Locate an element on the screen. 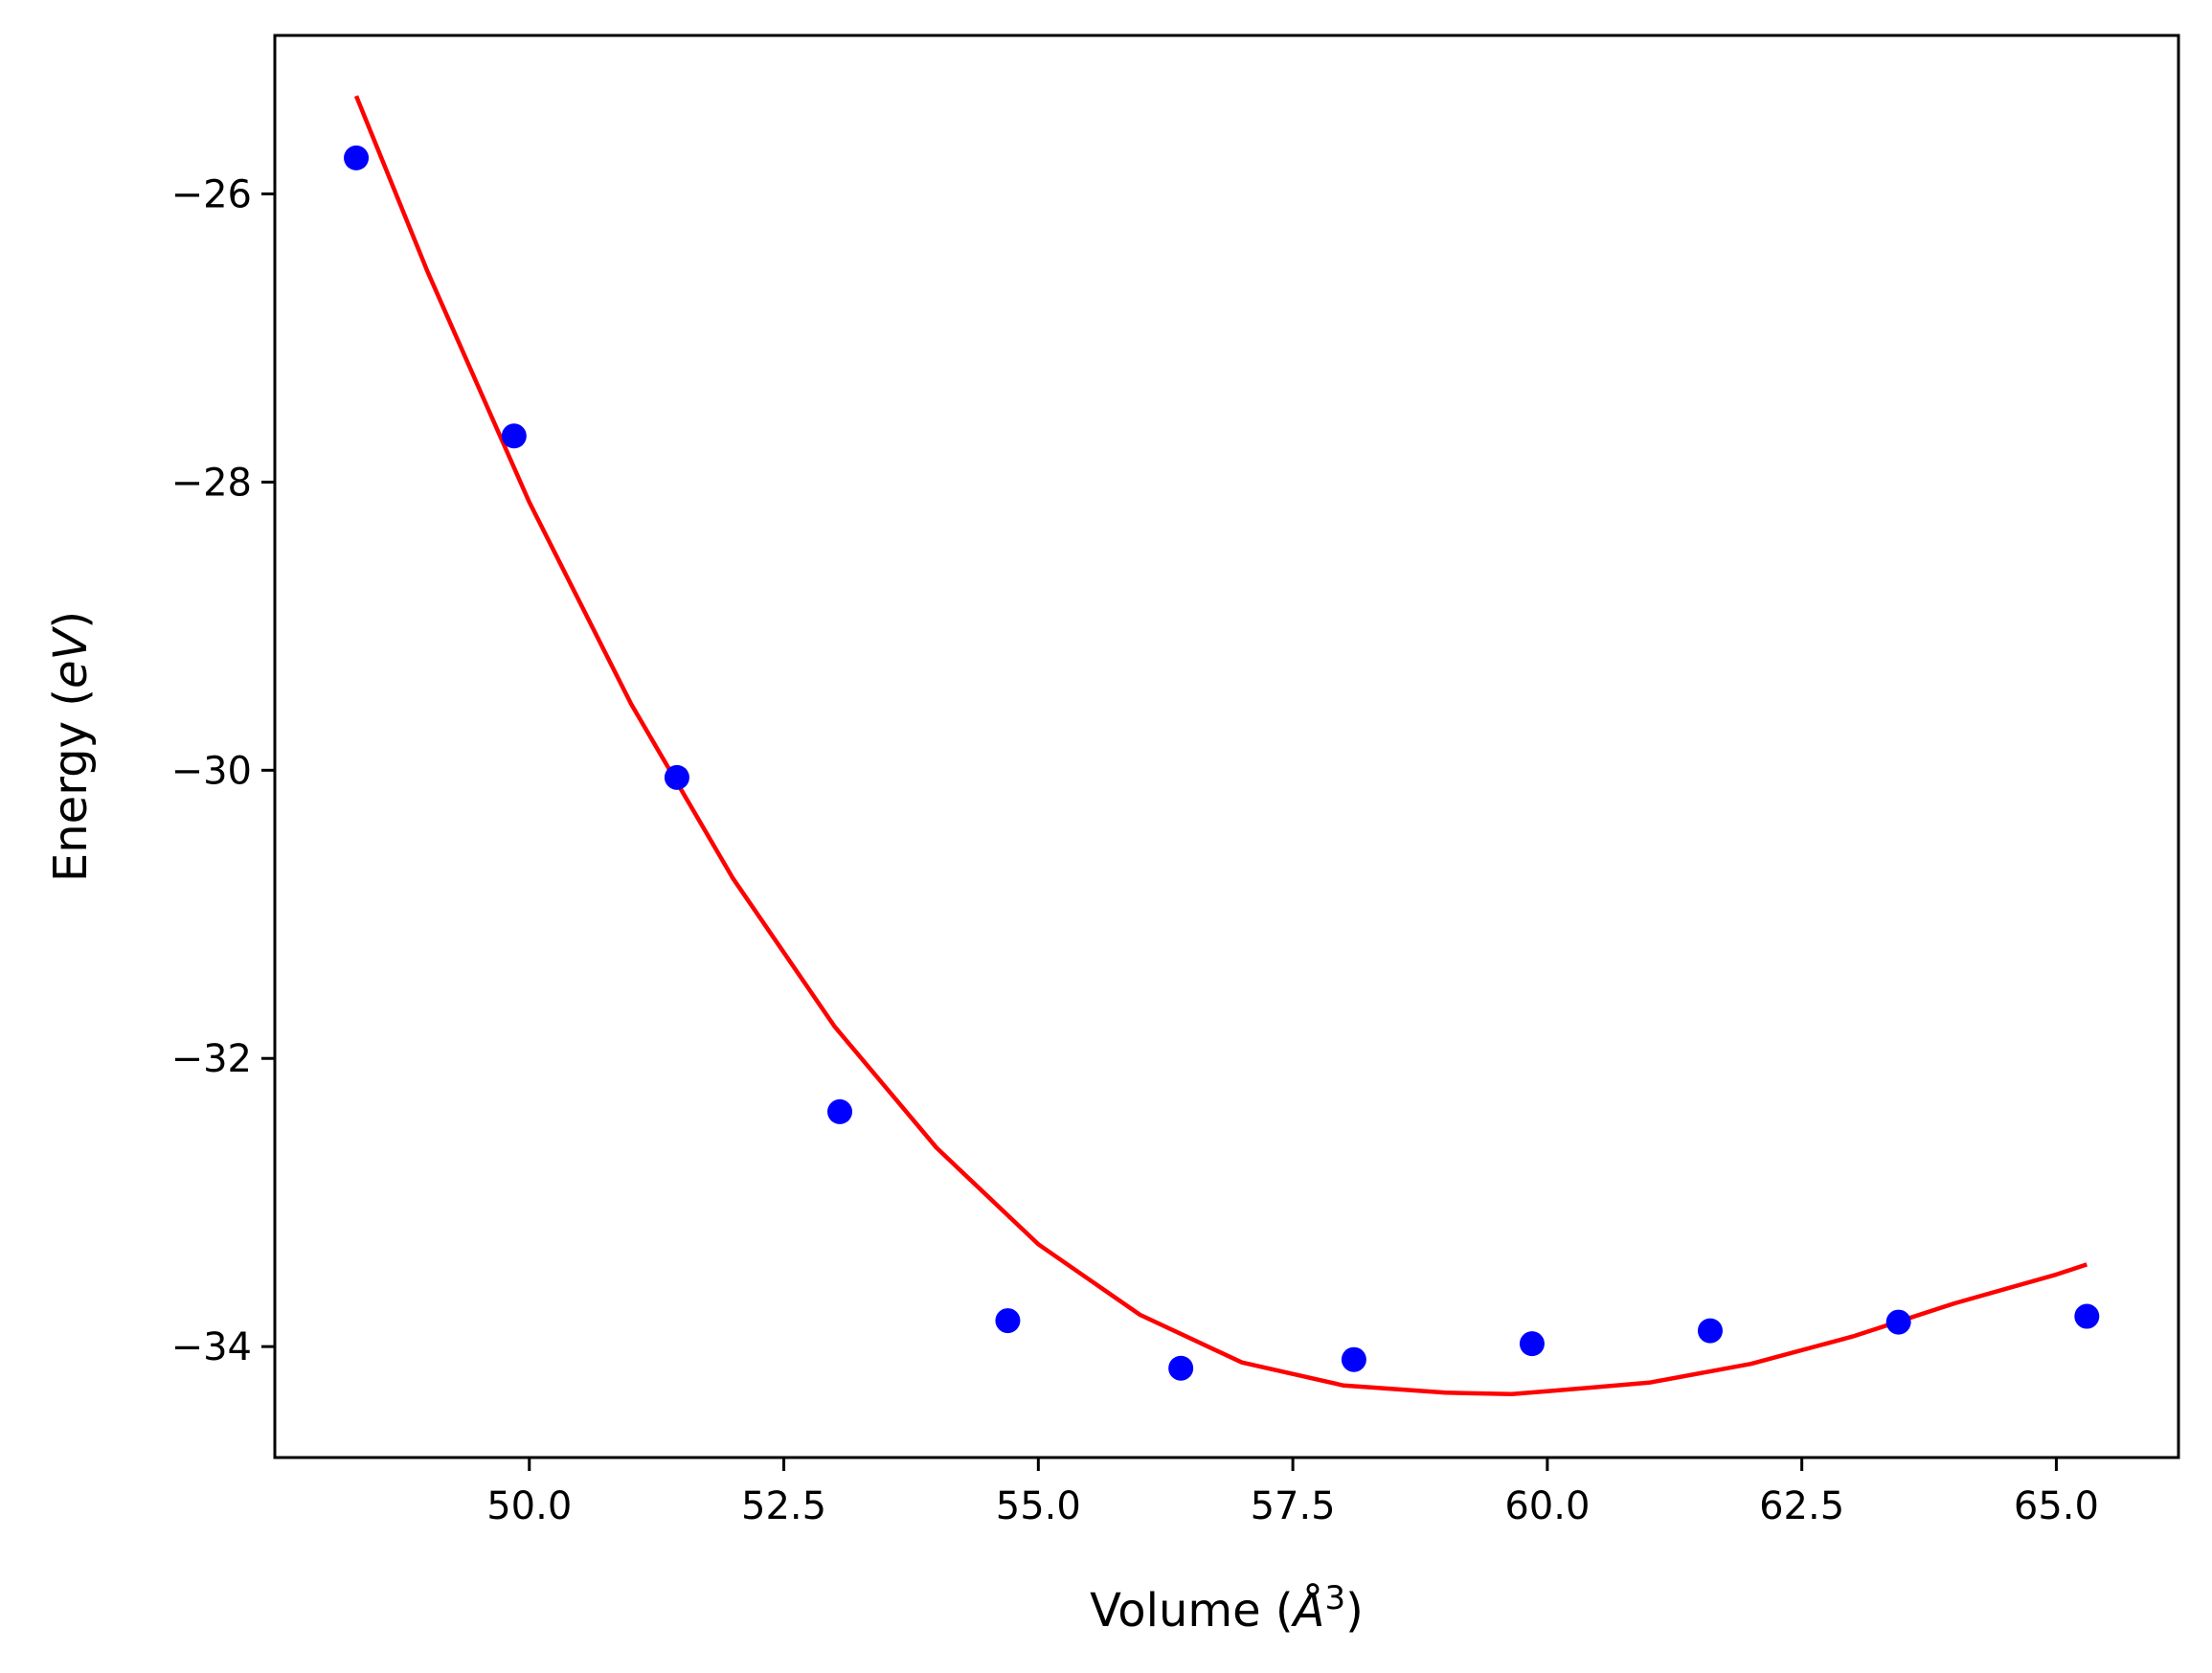 This screenshot has height=1673, width=2212. x-tick-label: 55.0 is located at coordinates (1038, 1506).